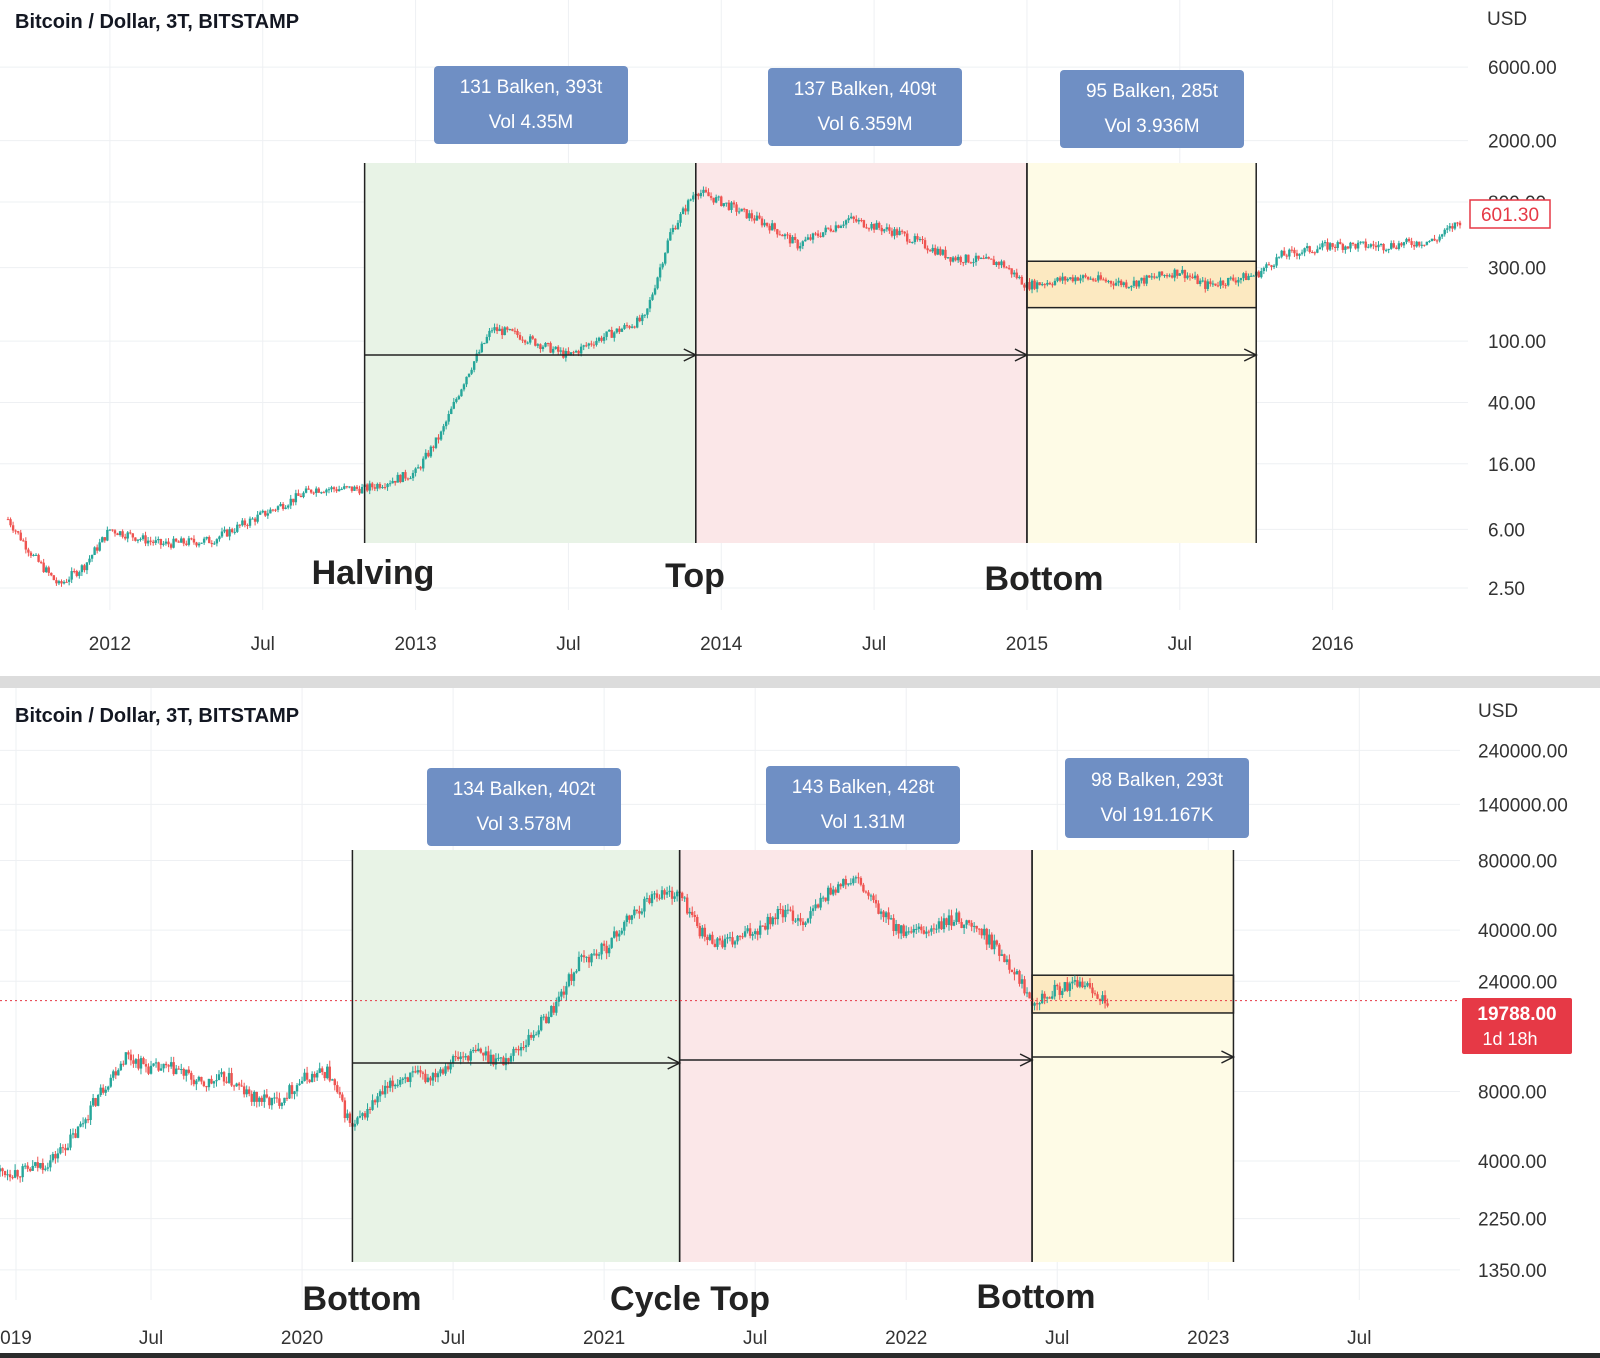 The height and width of the screenshot is (1358, 1600). What do you see at coordinates (1157, 798) in the screenshot?
I see `measure-box: 98 Balken, 293t Vol 191.167K` at bounding box center [1157, 798].